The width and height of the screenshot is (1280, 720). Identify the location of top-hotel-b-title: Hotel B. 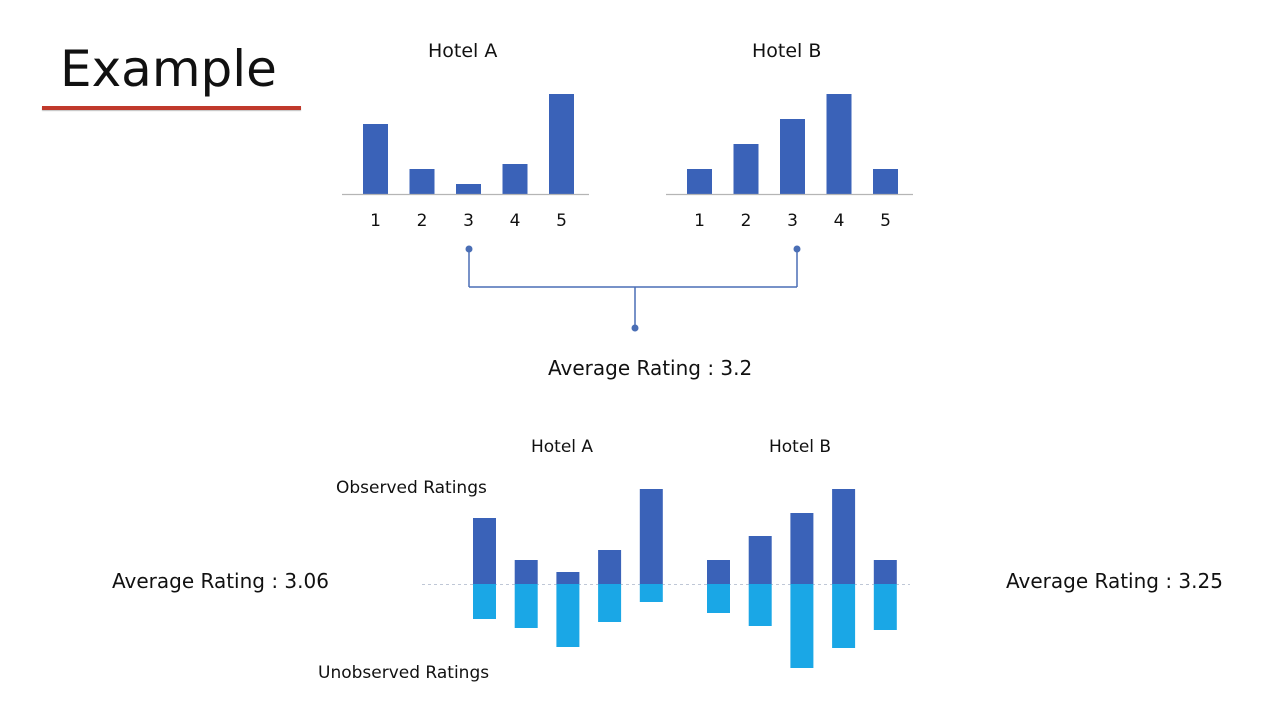
(787, 51).